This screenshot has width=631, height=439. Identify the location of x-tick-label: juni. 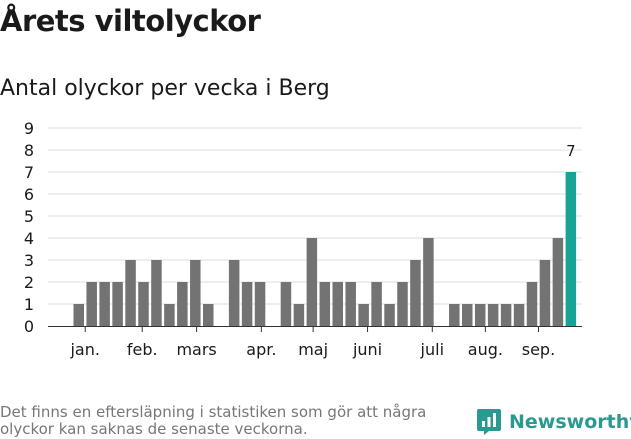
(367, 349).